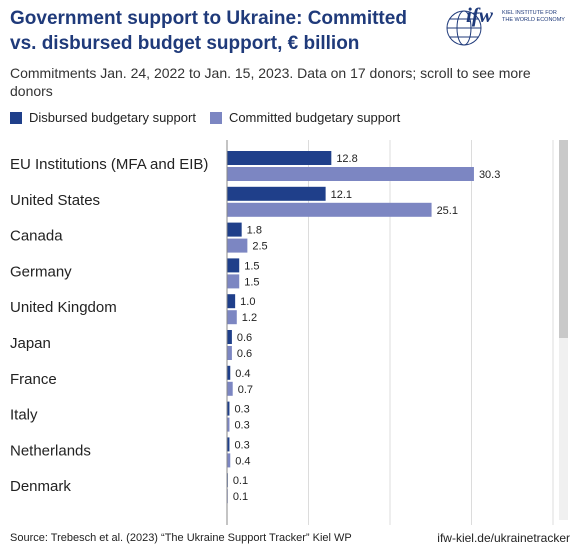  What do you see at coordinates (505, 24) in the screenshot?
I see `ifw-logo: ifw KIEL INSTITUTE FOR THE WORLD ECONOMY` at bounding box center [505, 24].